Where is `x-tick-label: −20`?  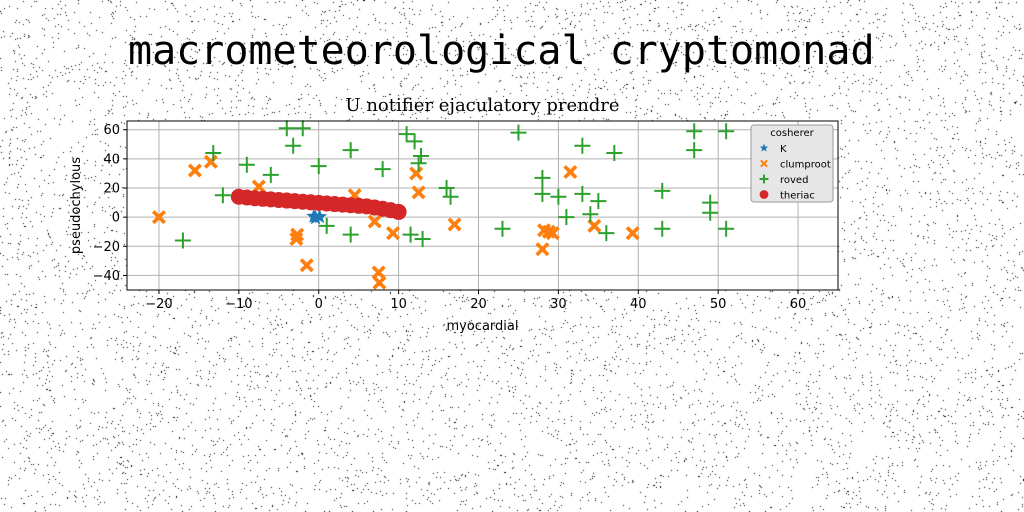
x-tick-label: −20 is located at coordinates (158, 304).